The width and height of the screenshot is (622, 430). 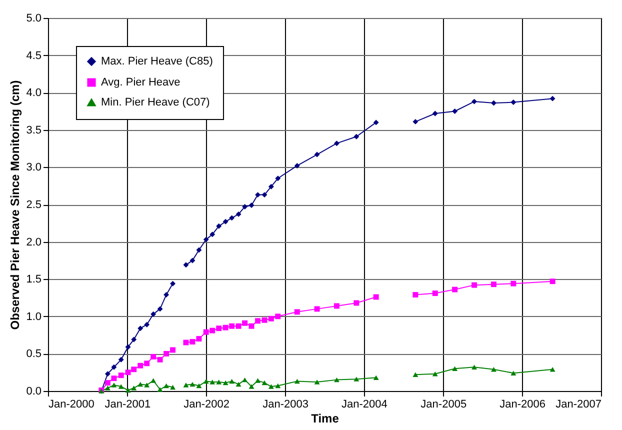 What do you see at coordinates (34, 56) in the screenshot?
I see `y-tick-label: 4.5` at bounding box center [34, 56].